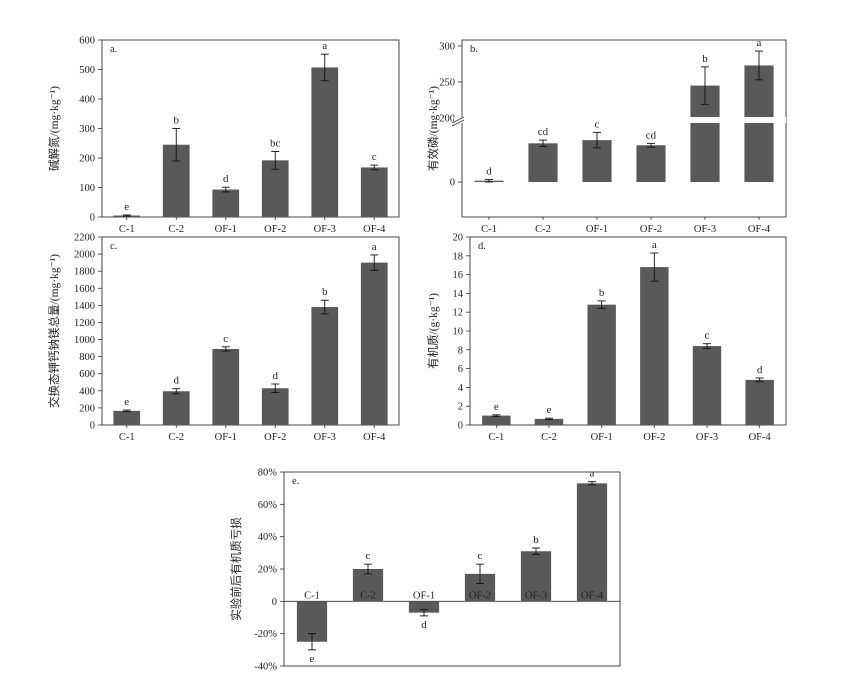 The height and width of the screenshot is (679, 844). I want to click on y-tick-label: 8, so click(460, 350).